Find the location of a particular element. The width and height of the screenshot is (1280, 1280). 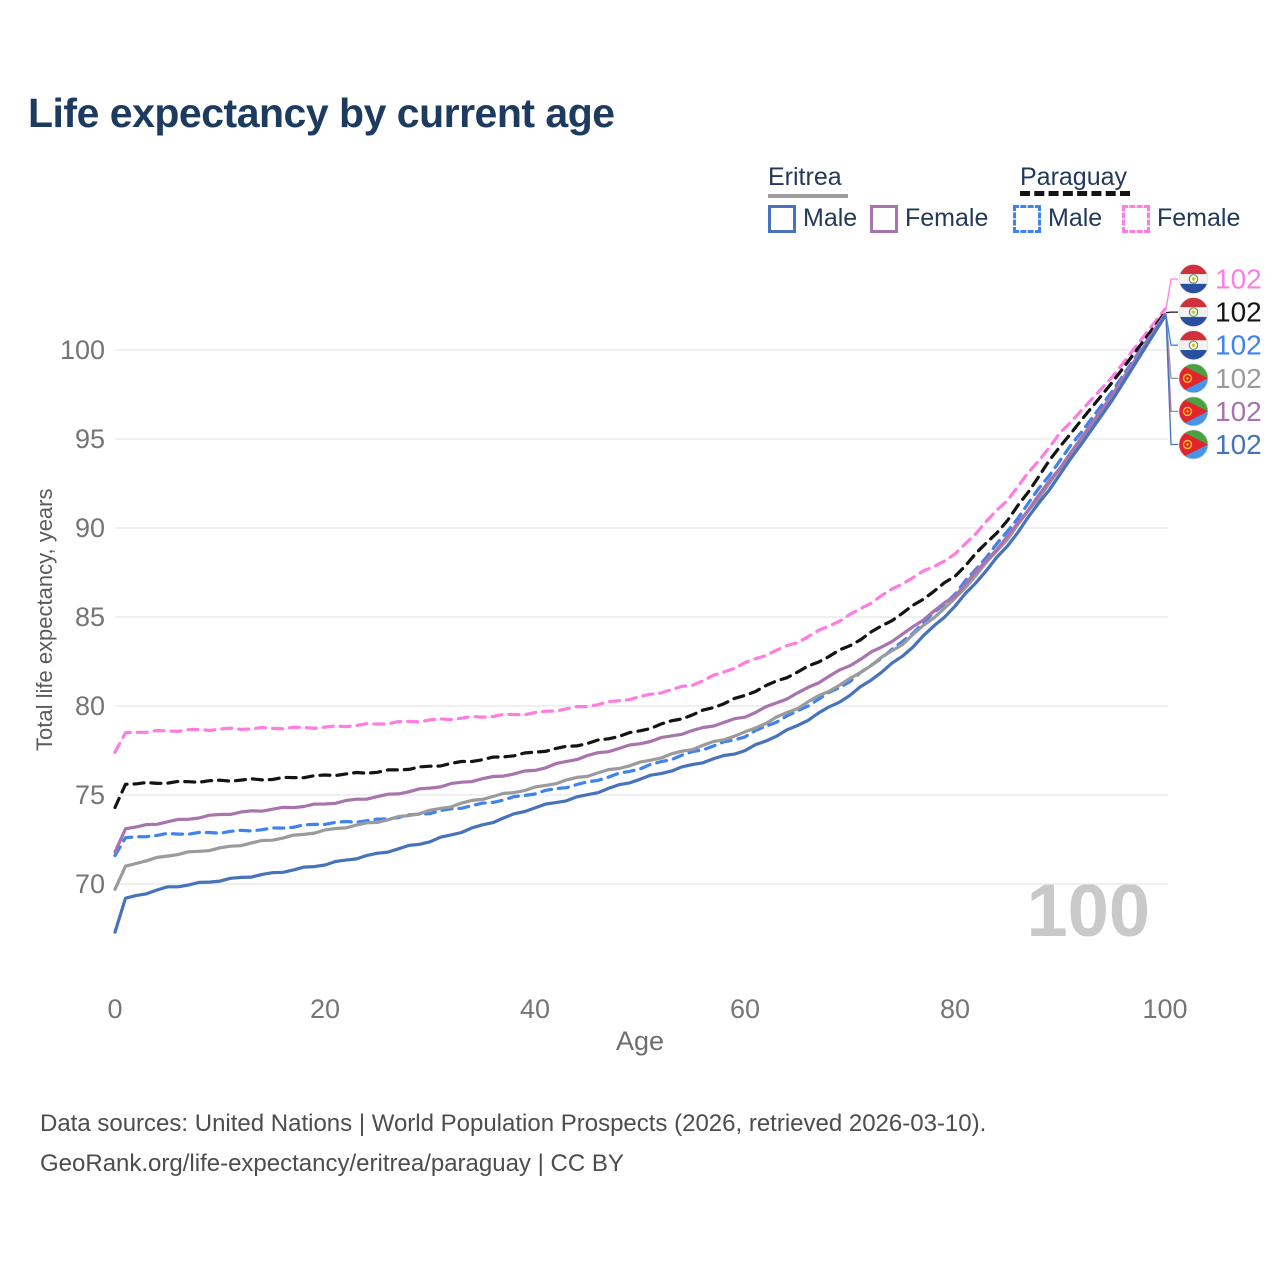

leader-line-paraguay-female is located at coordinates (1171, 294).